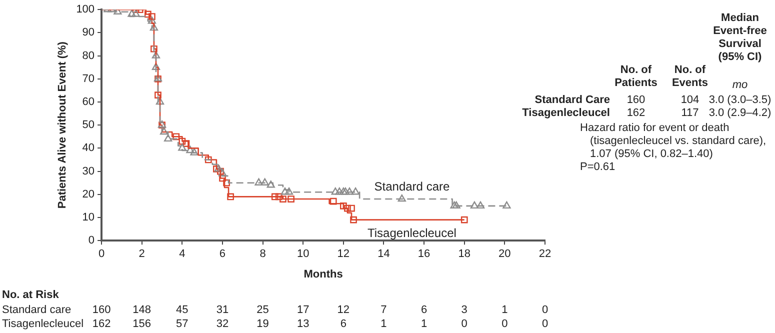  What do you see at coordinates (674, 141) in the screenshot?
I see `text: Hazard ratio for event or death (tisagenlecleucel vs. standard care), 1.07 (95% CI, 0.82–1.40)` at bounding box center [674, 141].